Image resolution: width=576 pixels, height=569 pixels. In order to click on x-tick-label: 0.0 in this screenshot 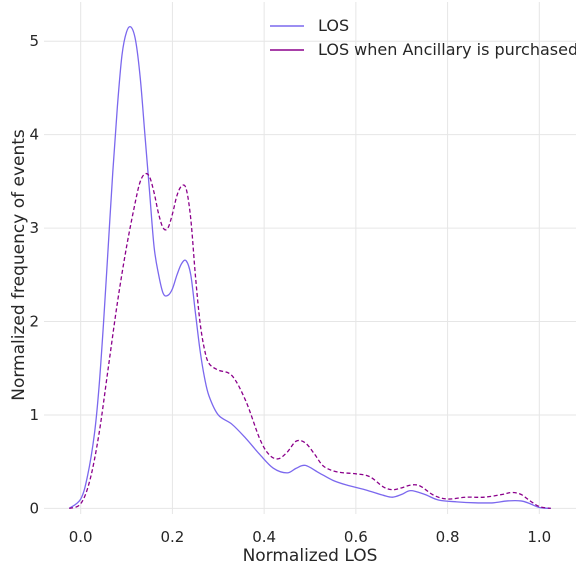, I will do `click(81, 537)`.